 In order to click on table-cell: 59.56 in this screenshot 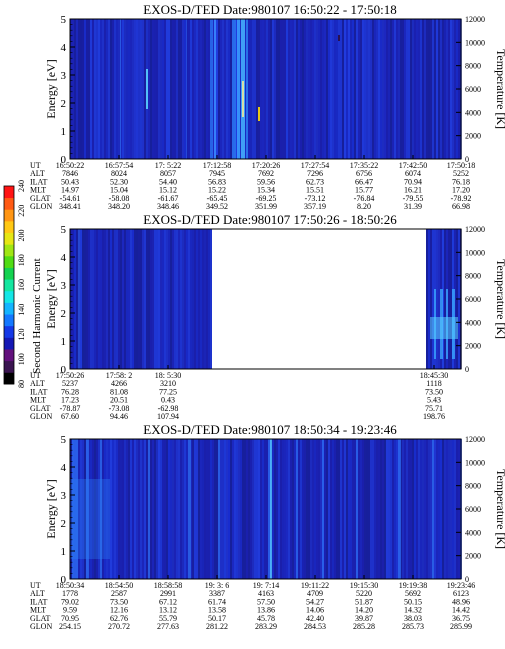, I will do `click(266, 181)`.